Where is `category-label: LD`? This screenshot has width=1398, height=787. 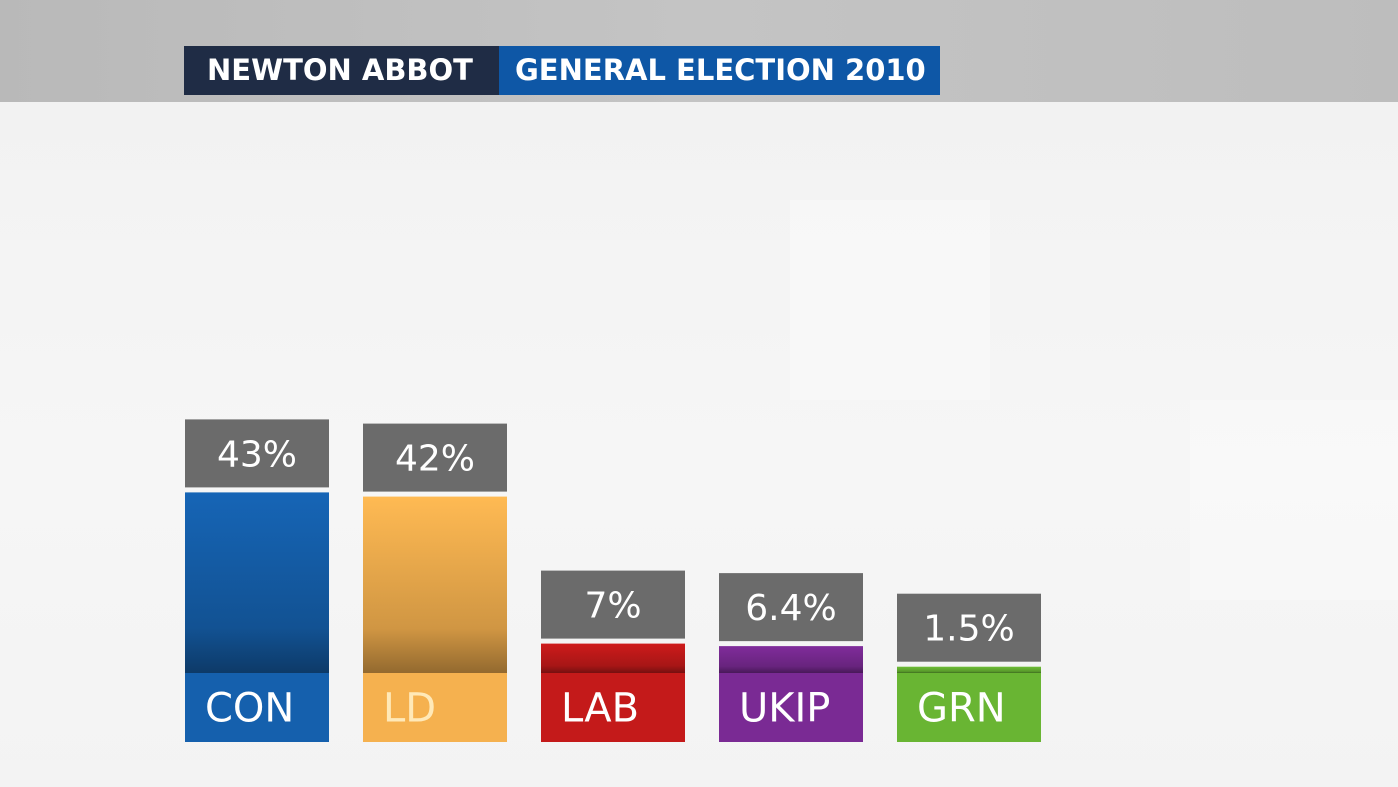 category-label: LD is located at coordinates (409, 709).